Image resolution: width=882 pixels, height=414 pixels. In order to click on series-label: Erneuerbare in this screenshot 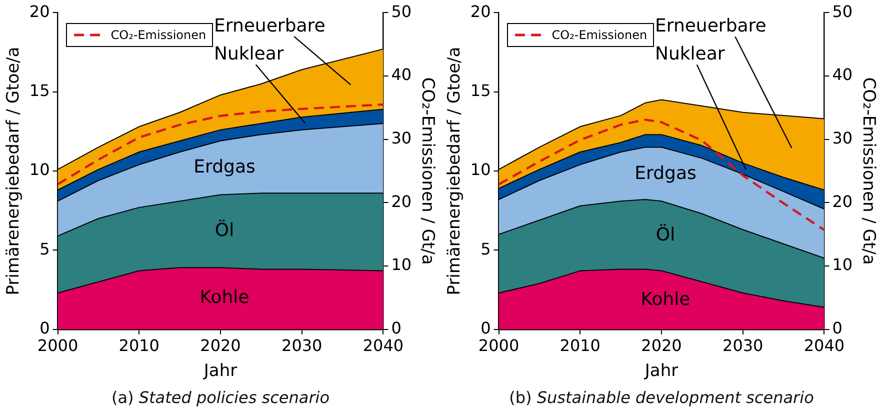, I will do `click(270, 25)`.